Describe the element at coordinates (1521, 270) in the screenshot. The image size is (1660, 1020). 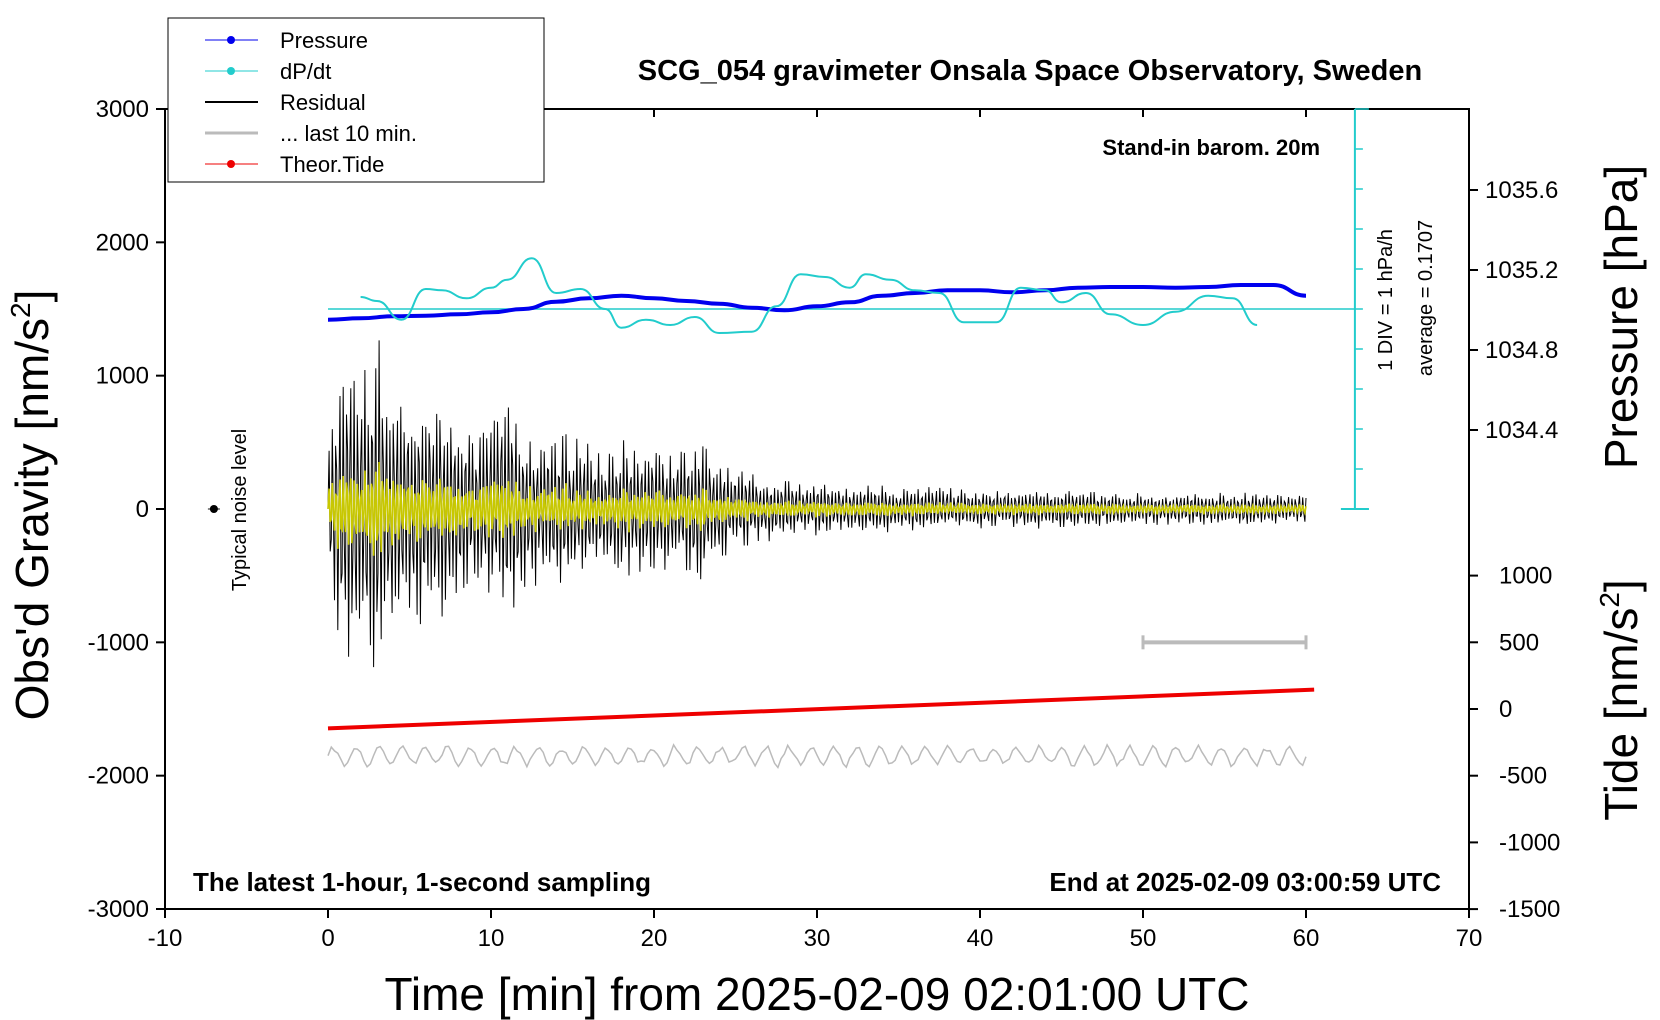
I see `pressure-tick-label: 1035.2` at that location.